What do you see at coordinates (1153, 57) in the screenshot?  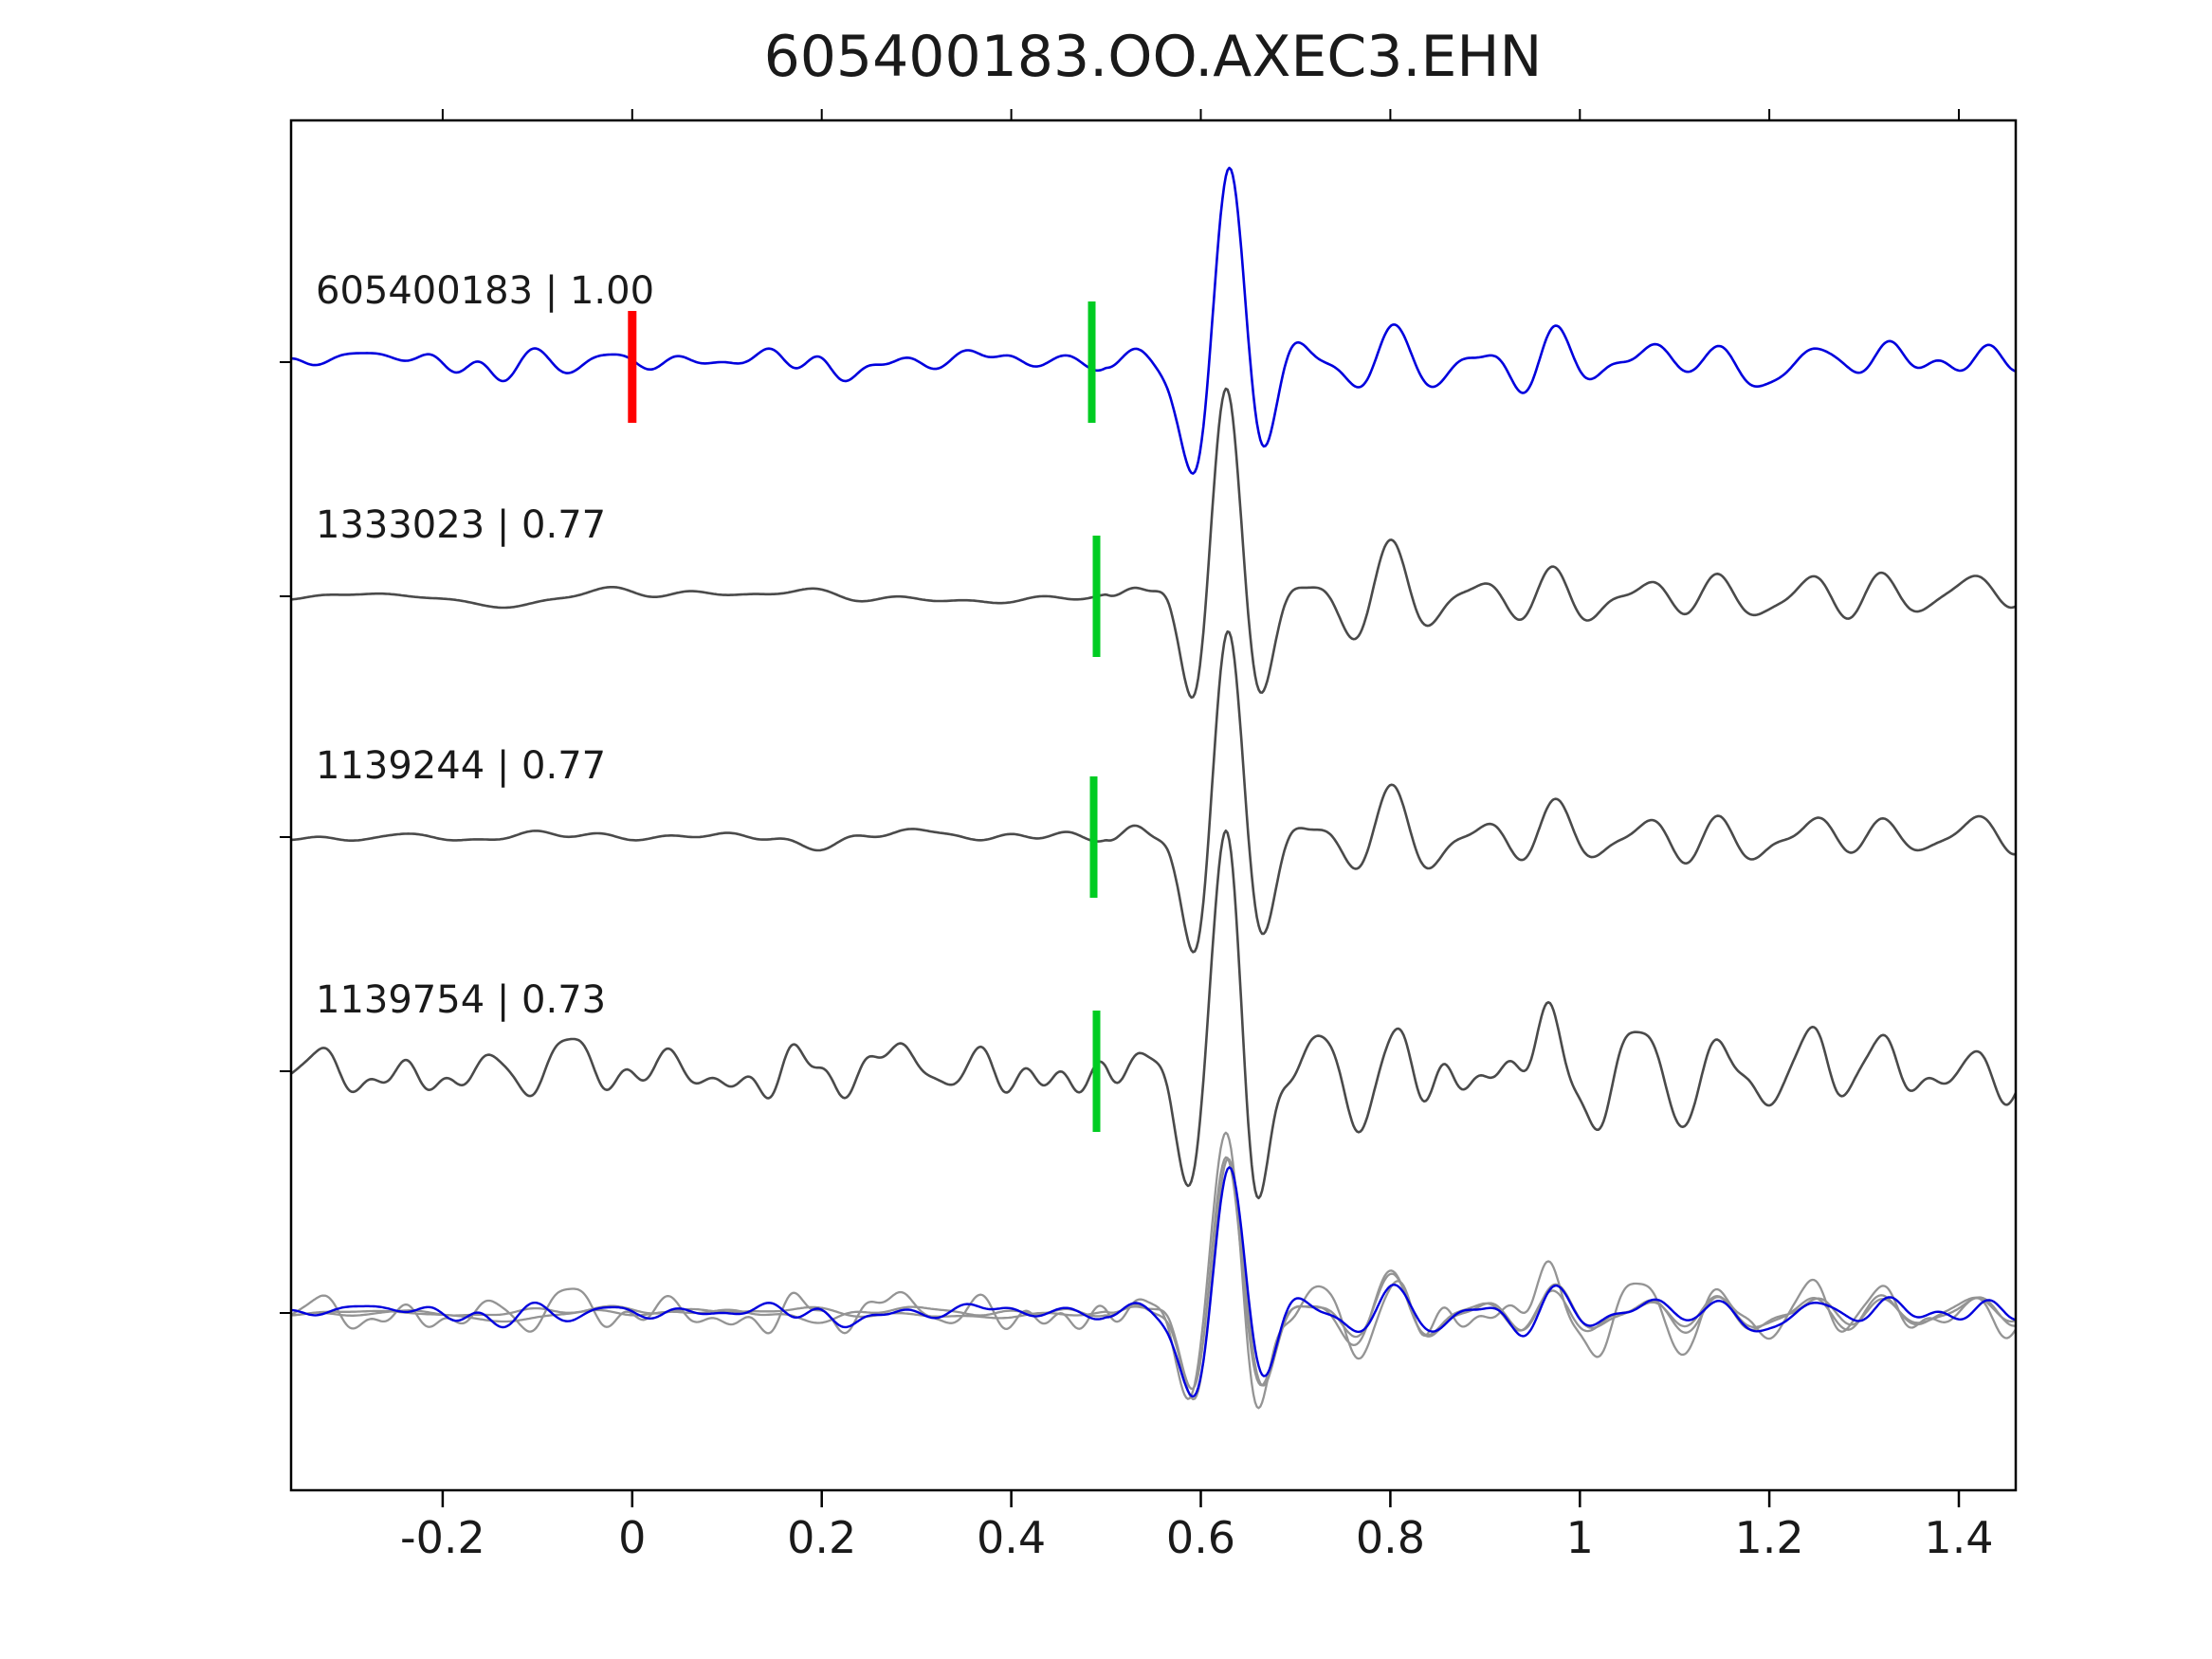 I see `plot-title: 605400183.OO.AXEC3.EHN` at bounding box center [1153, 57].